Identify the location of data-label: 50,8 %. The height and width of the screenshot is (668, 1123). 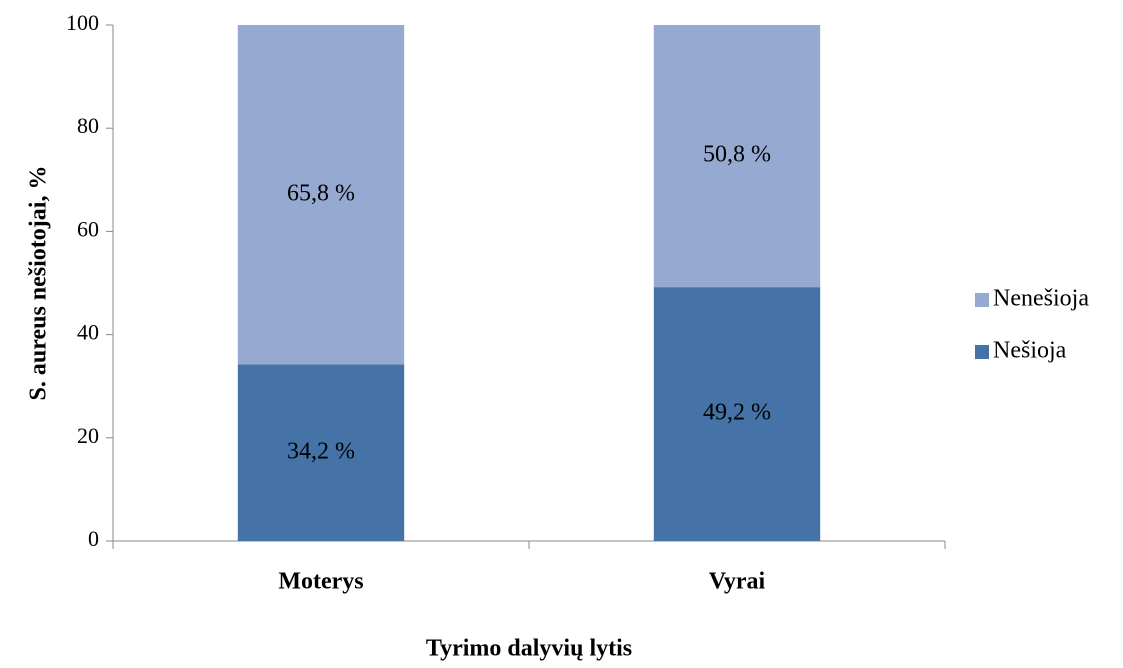
(737, 155).